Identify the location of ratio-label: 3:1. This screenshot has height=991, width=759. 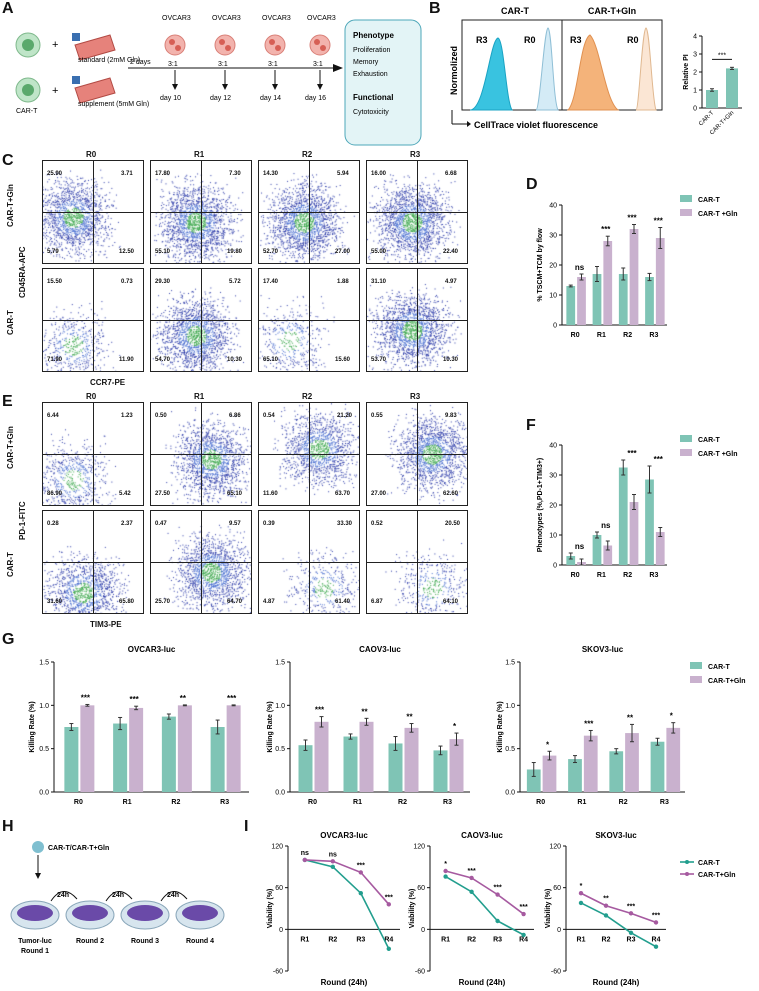
(273, 64).